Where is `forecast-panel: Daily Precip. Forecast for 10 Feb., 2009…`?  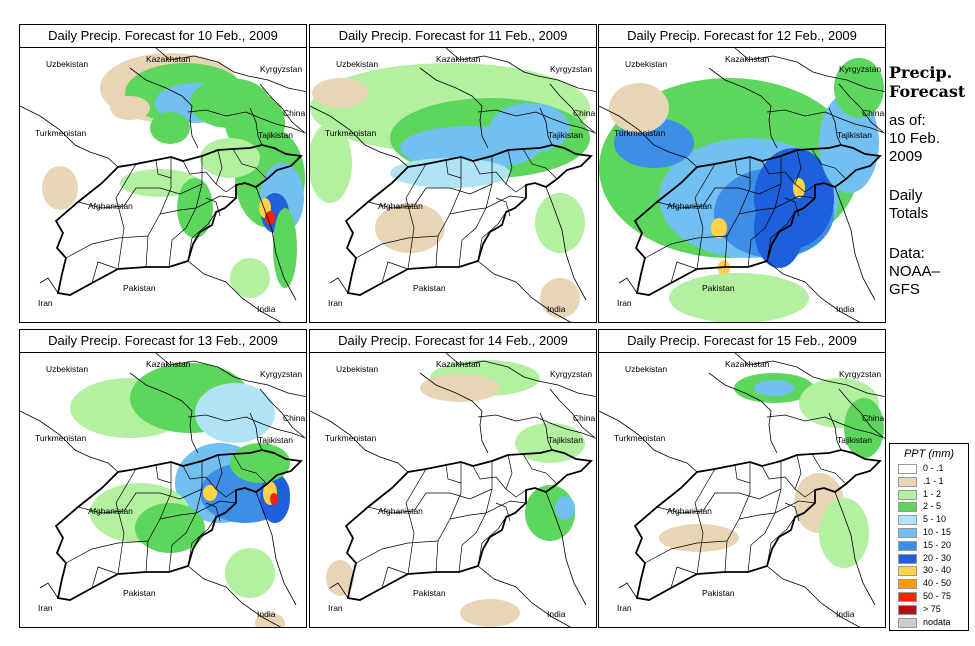 forecast-panel: Daily Precip. Forecast for 10 Feb., 2009… is located at coordinates (163, 173).